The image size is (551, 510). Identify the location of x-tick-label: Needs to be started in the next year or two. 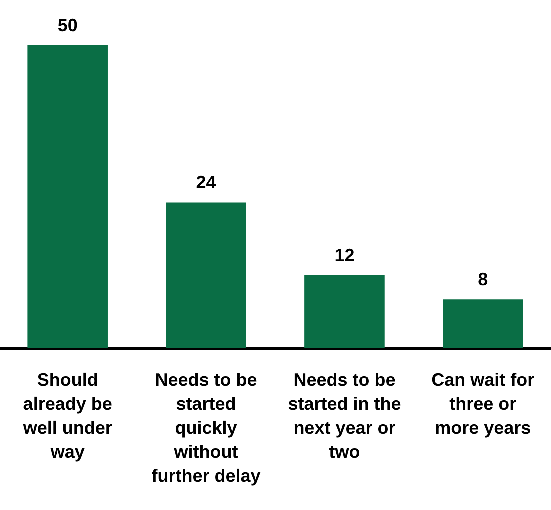
(345, 416).